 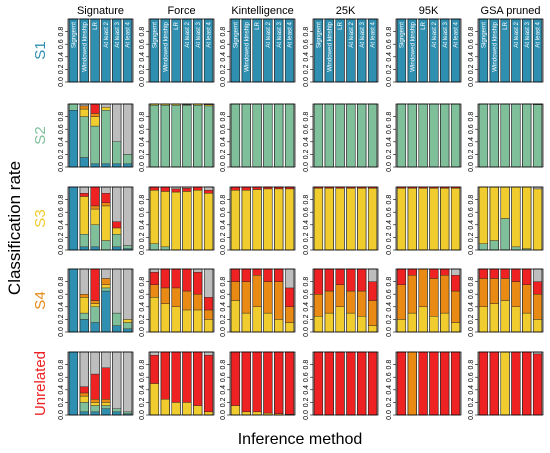 I want to click on panel-unrelated-25k: 0.0 0.2 0.4 0.6 0.8, so click(x=341, y=385).